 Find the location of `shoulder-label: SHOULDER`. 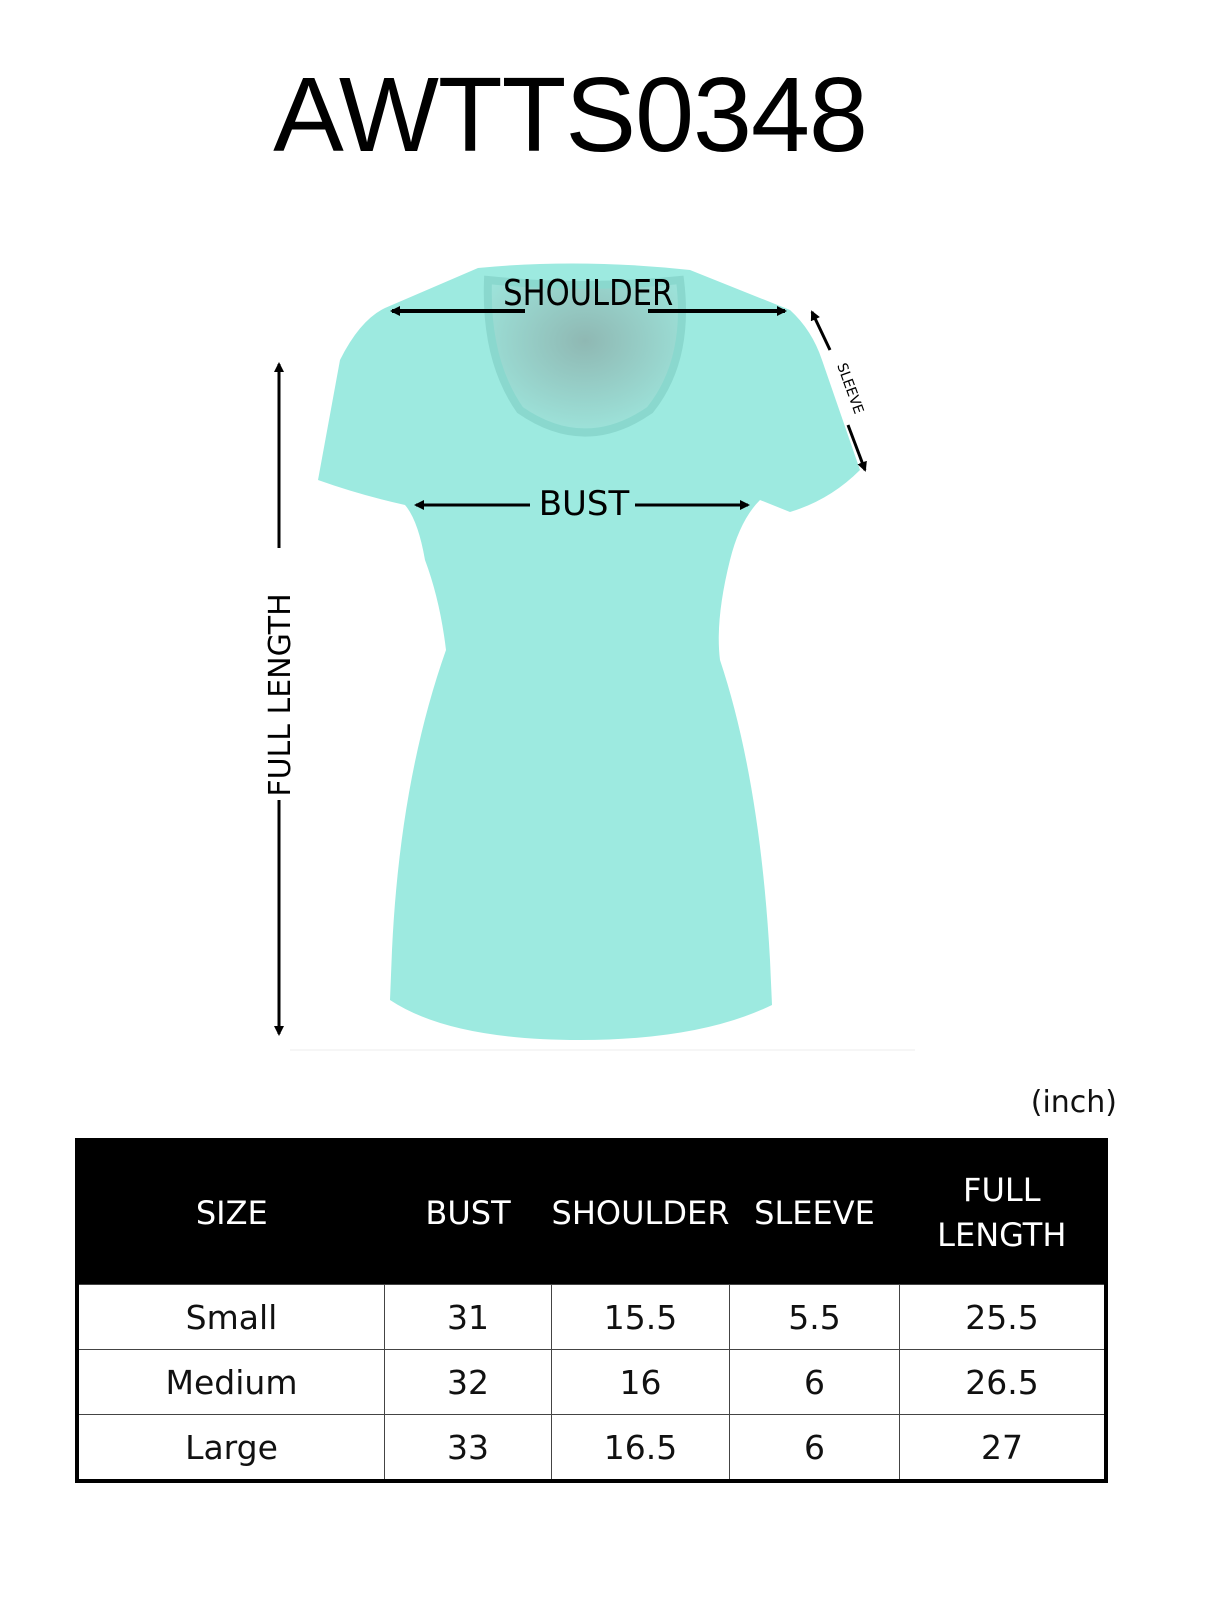

shoulder-label: SHOULDER is located at coordinates (588, 293).